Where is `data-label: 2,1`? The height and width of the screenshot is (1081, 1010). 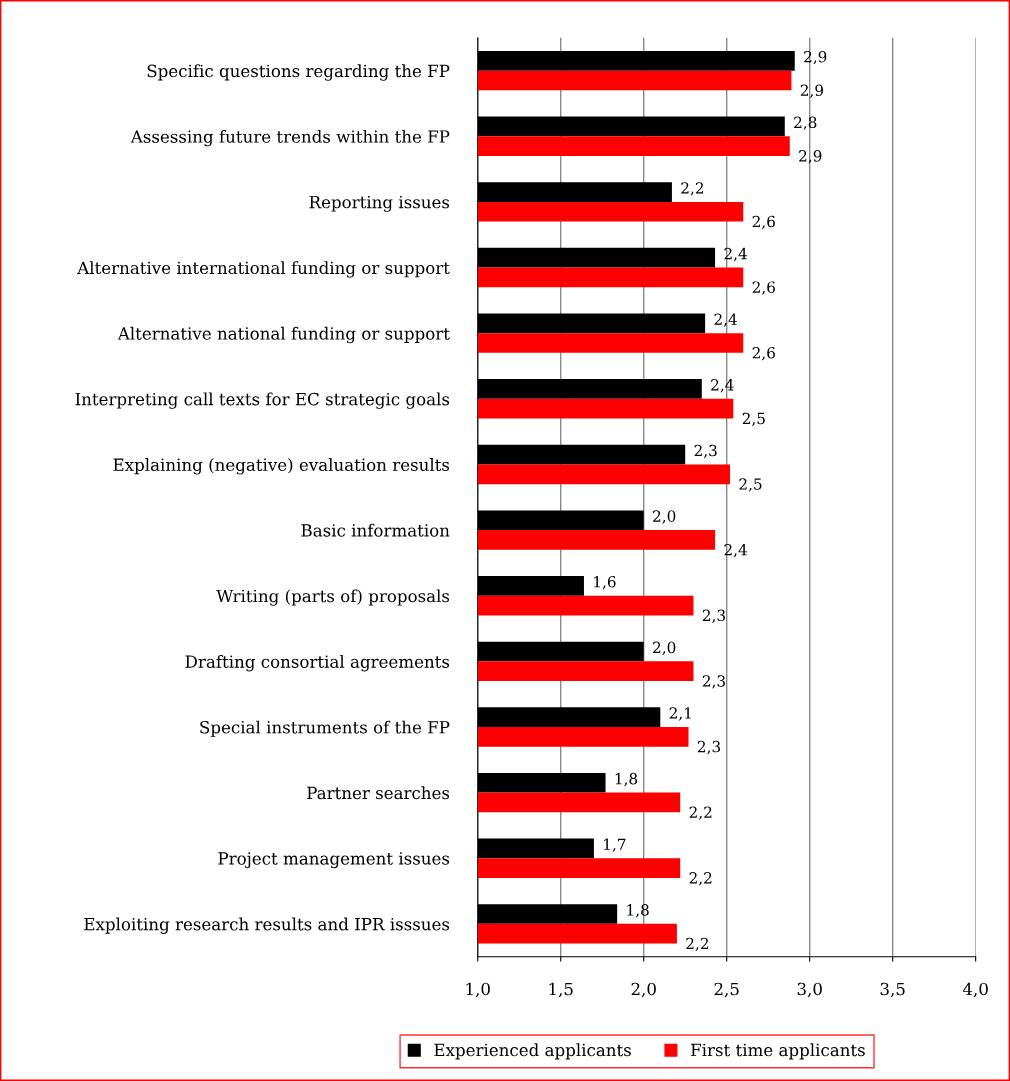 data-label: 2,1 is located at coordinates (680, 714).